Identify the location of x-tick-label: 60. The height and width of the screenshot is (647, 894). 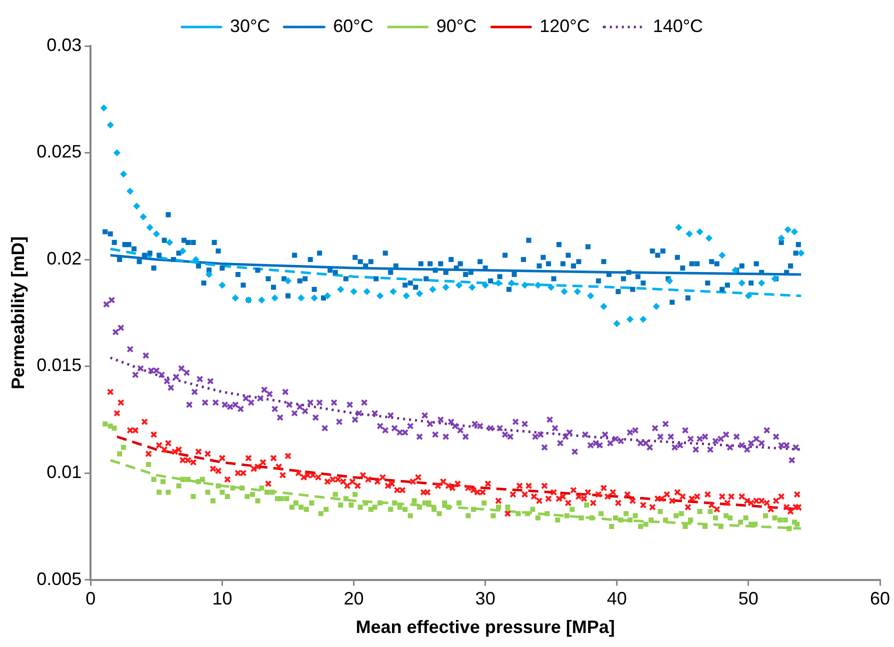
(880, 598).